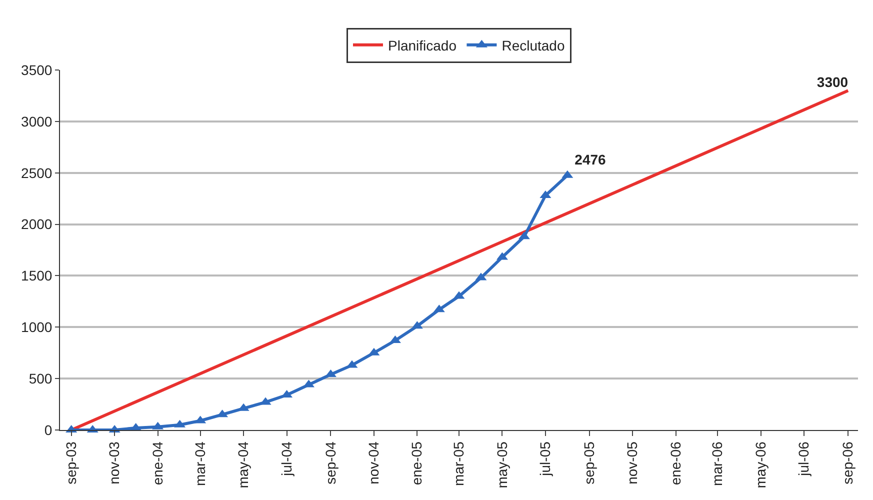 Image resolution: width=873 pixels, height=500 pixels. Describe the element at coordinates (502, 464) in the screenshot. I see `x-tick-label: may-05` at that location.